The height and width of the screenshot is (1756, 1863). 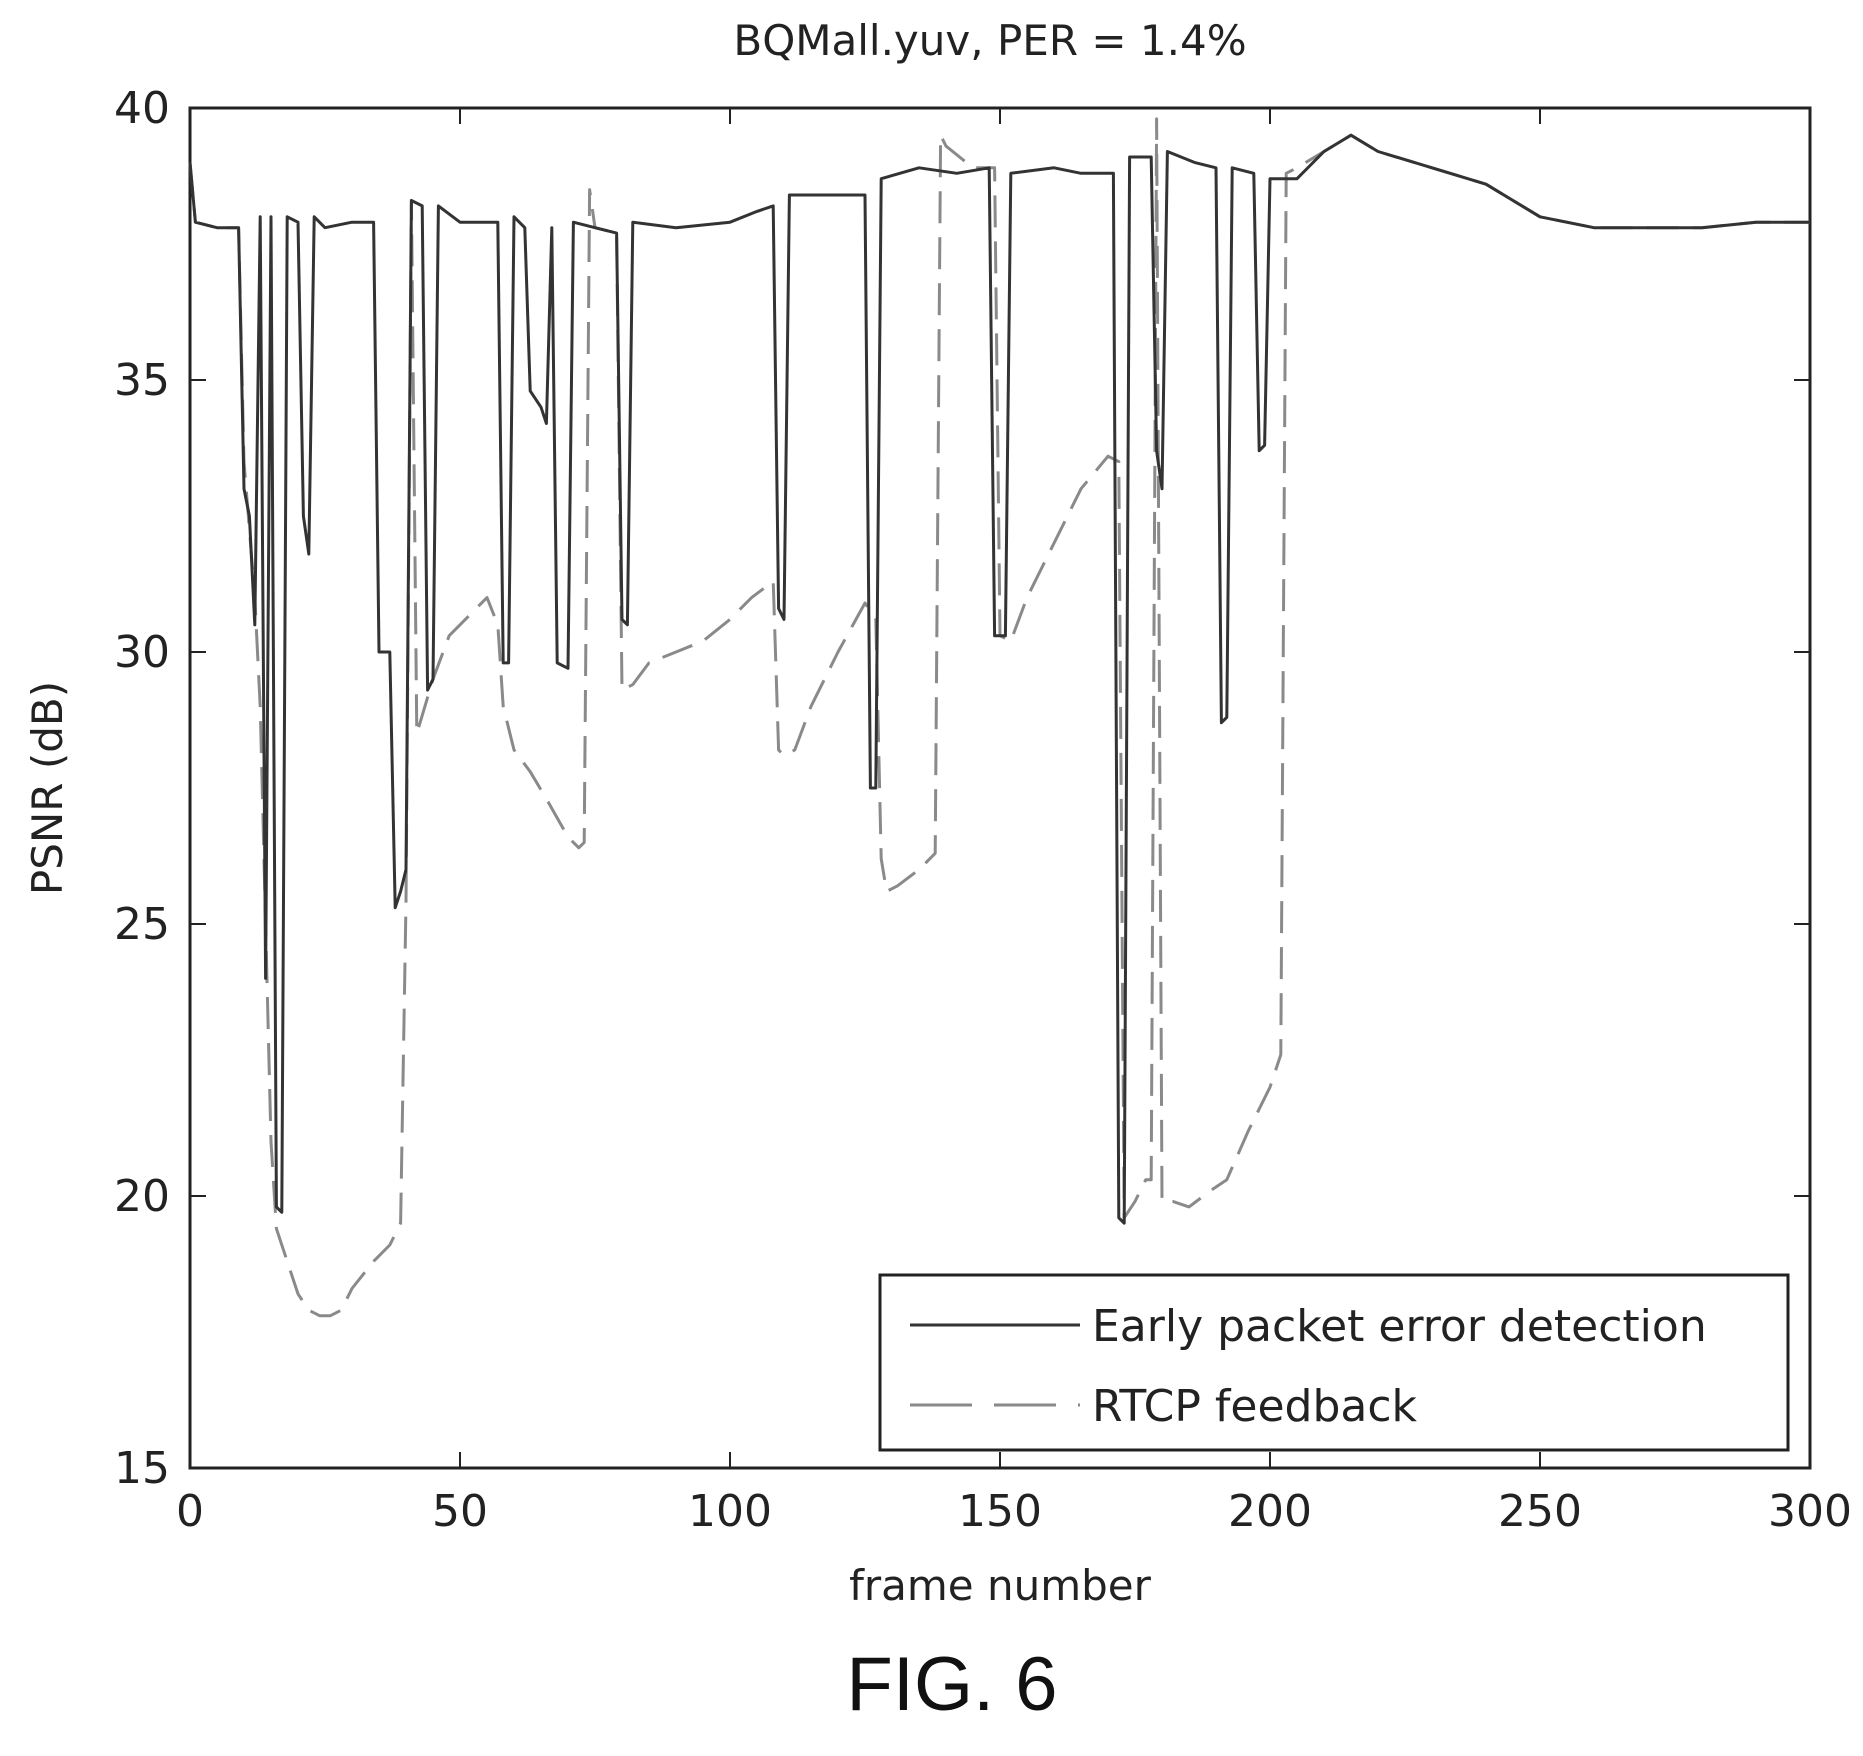 What do you see at coordinates (989, 40) in the screenshot?
I see `chart-title: BQMall.yuv, PER = 1.4%` at bounding box center [989, 40].